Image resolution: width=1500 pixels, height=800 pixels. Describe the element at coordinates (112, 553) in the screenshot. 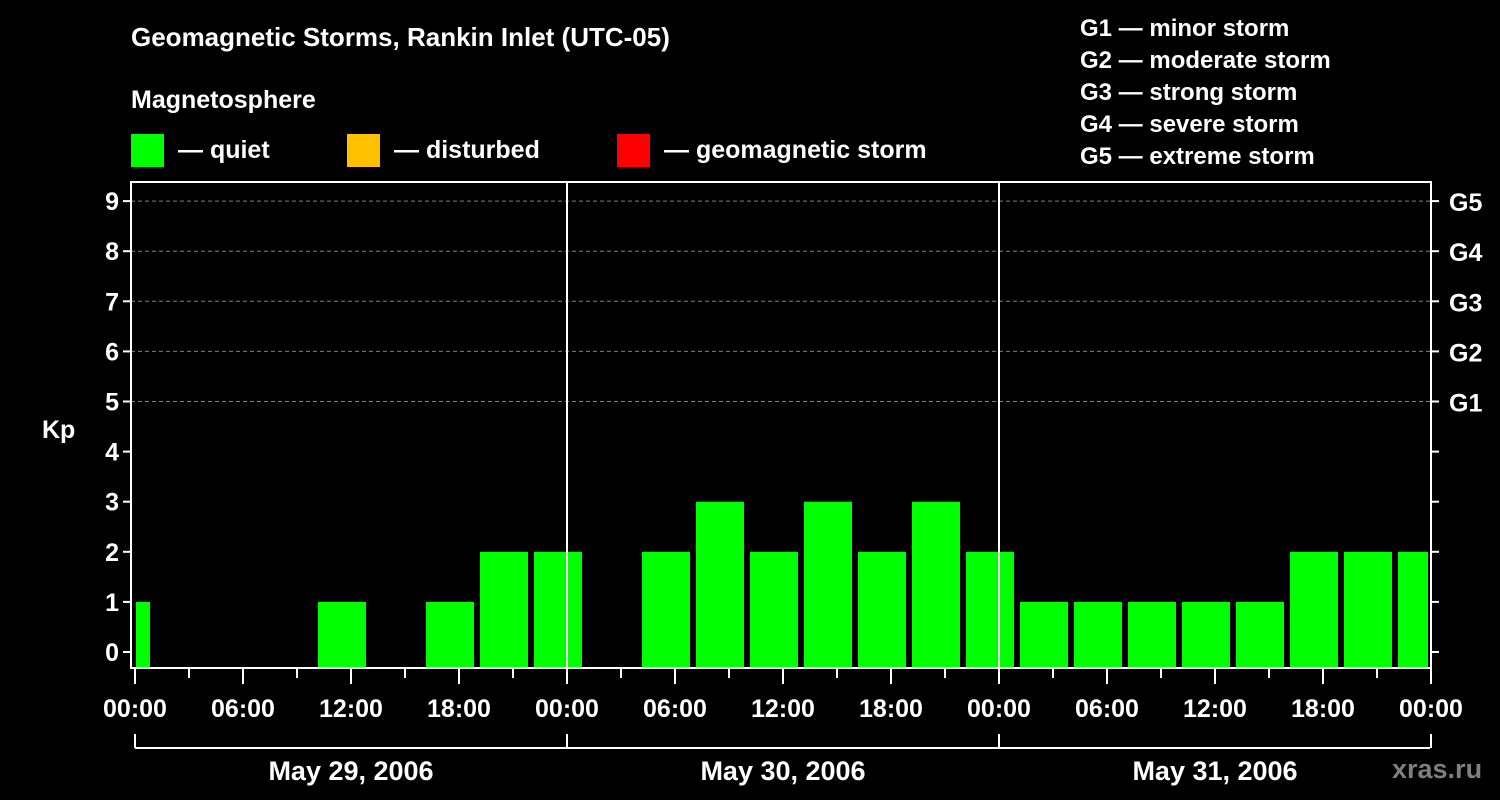

I see `y-tick-label: 2` at that location.